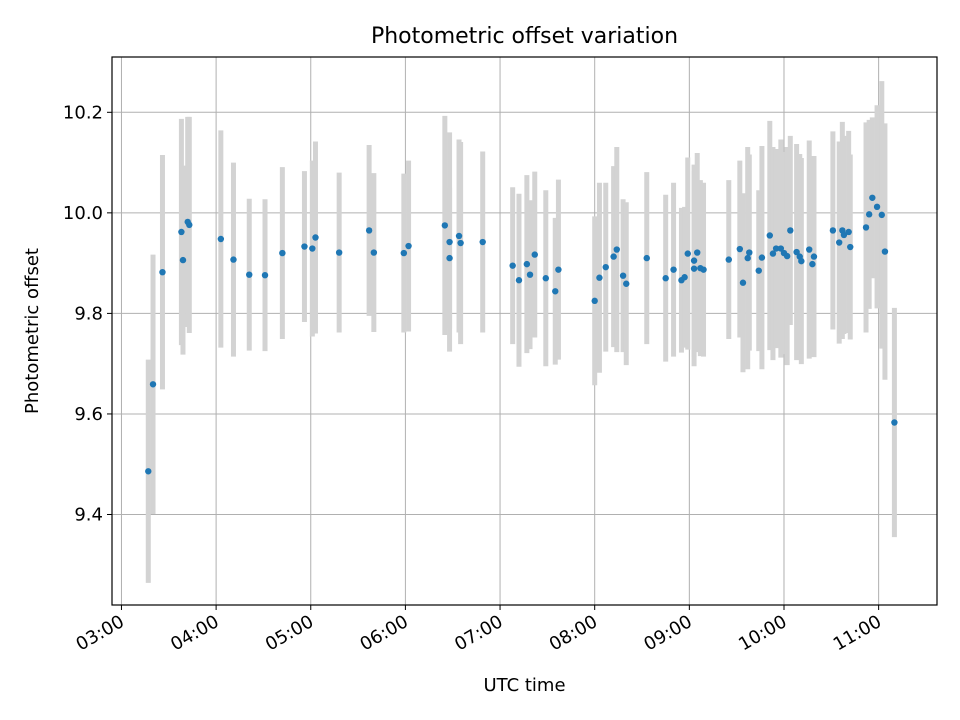 This screenshot has width=960, height=720. I want to click on y-tick-label: 10.2, so click(83, 112).